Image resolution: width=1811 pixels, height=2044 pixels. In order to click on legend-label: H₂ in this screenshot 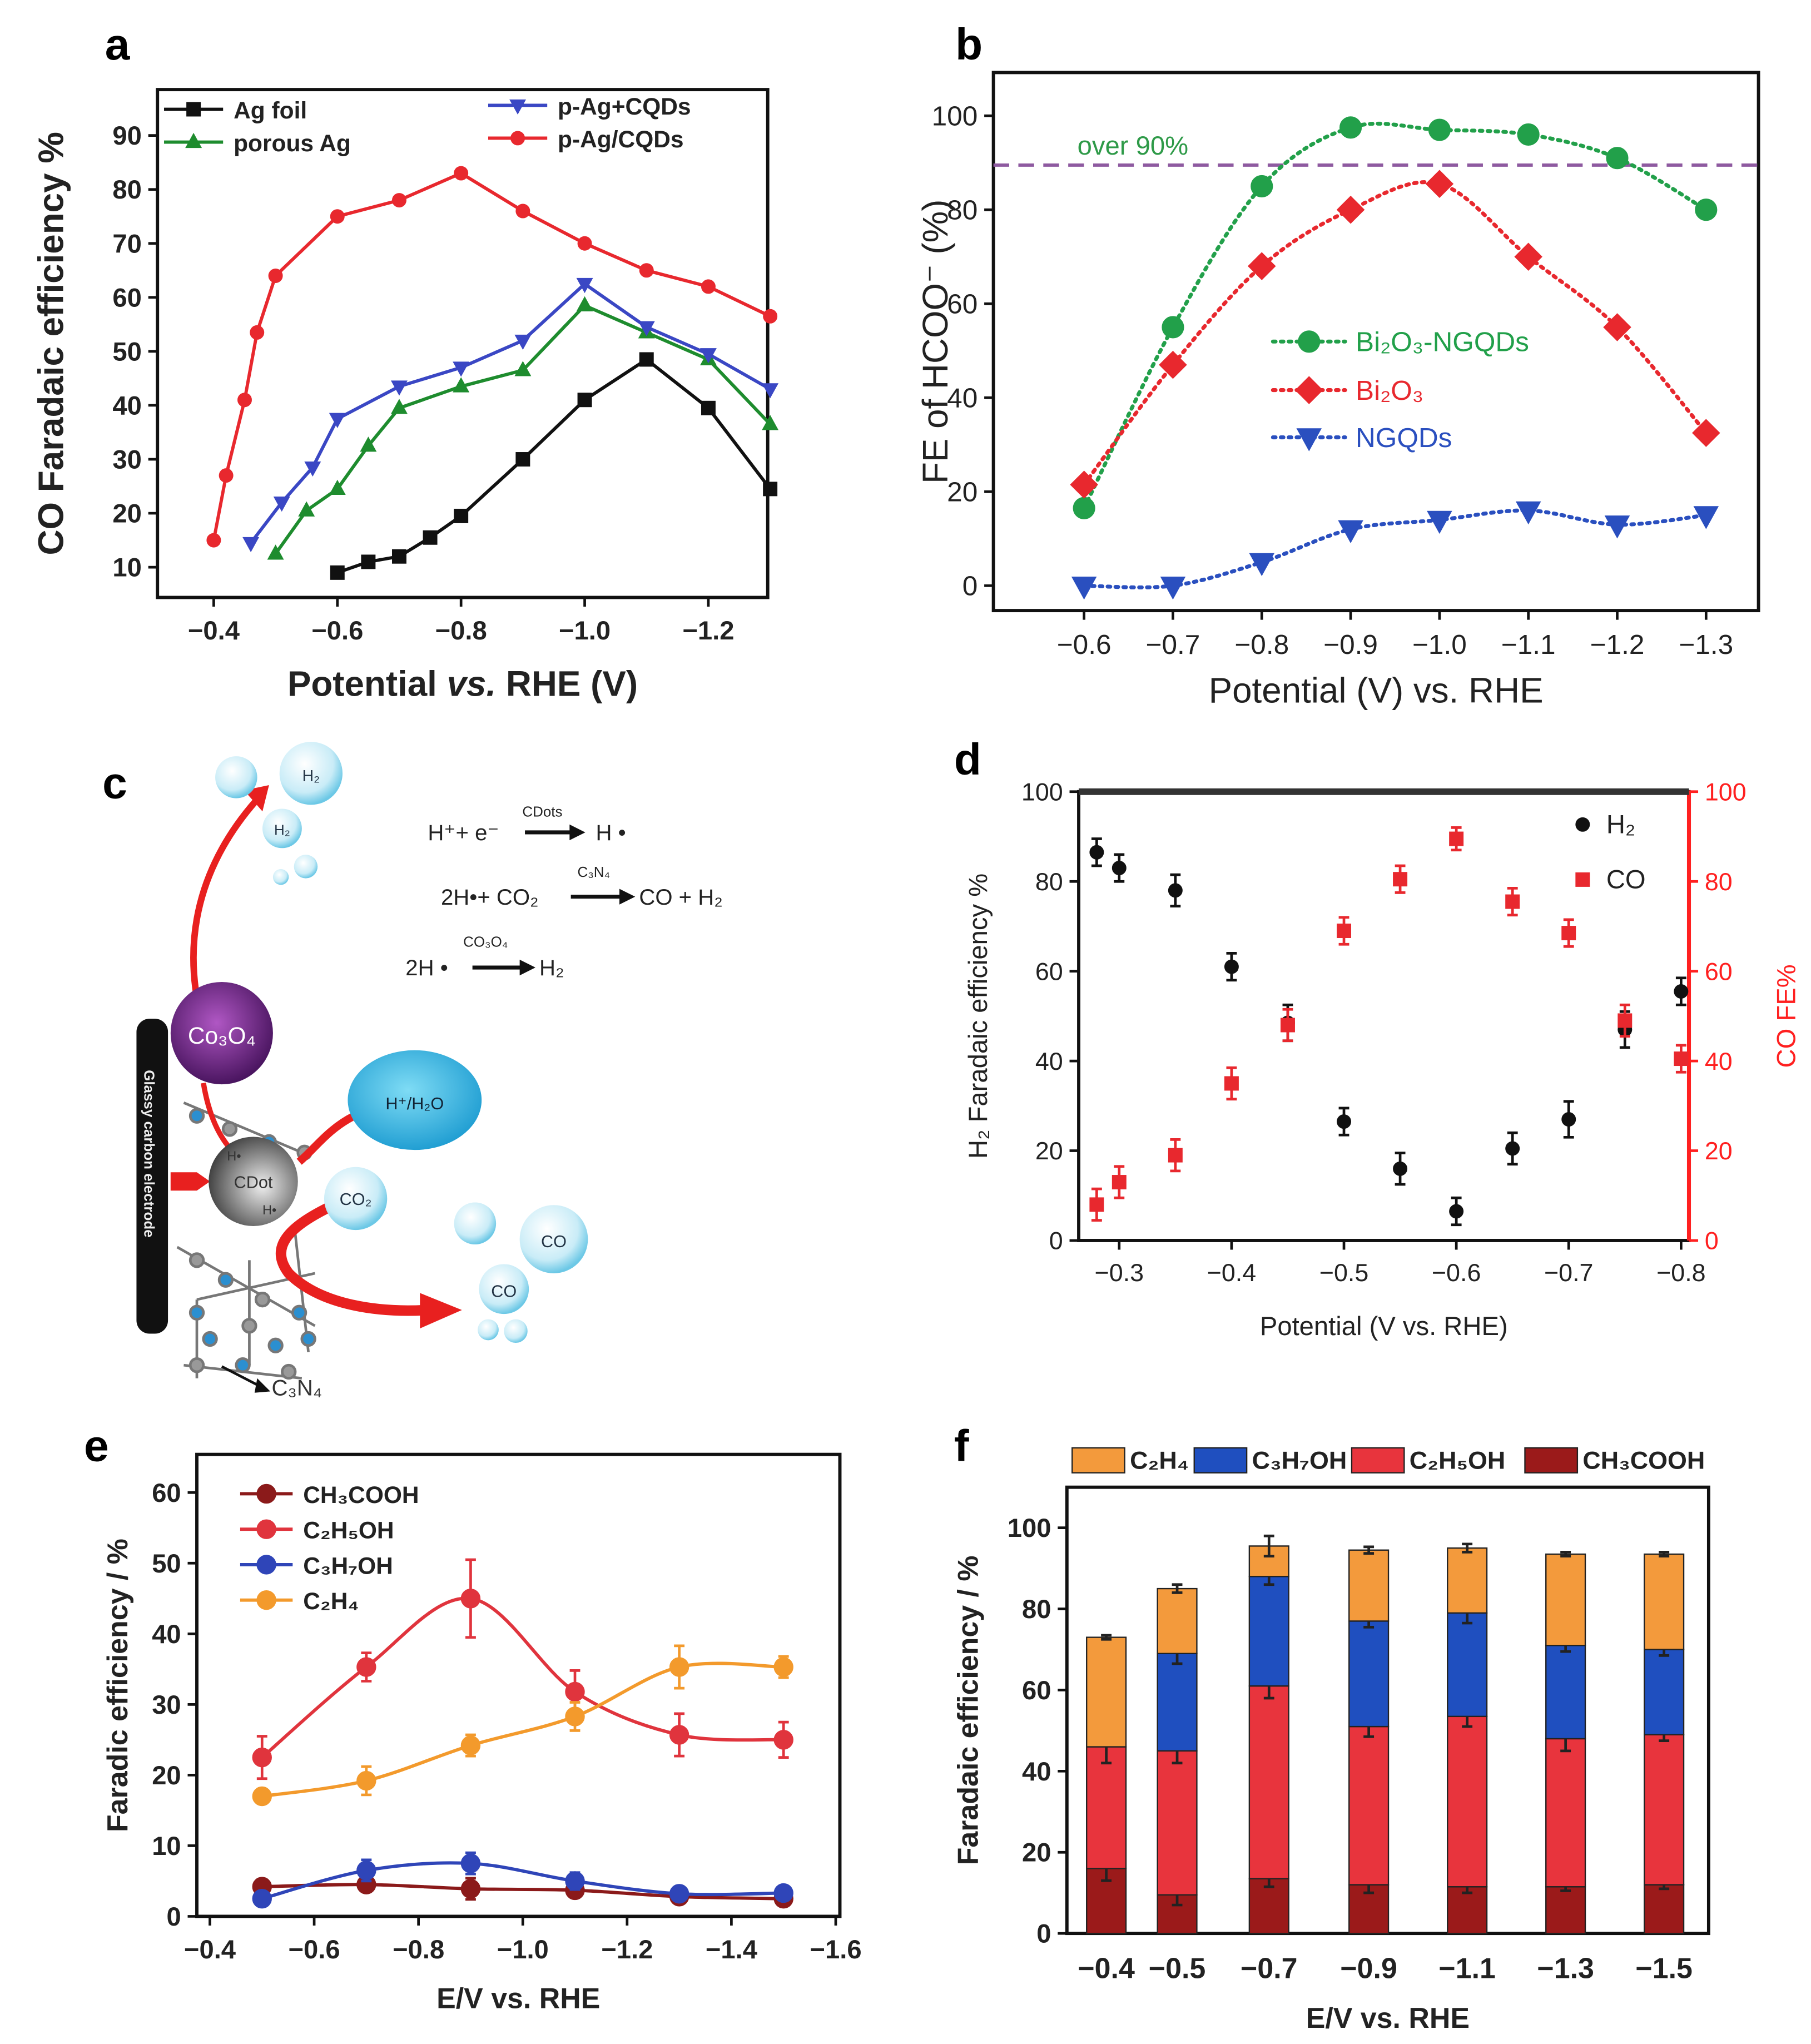, I will do `click(1620, 825)`.